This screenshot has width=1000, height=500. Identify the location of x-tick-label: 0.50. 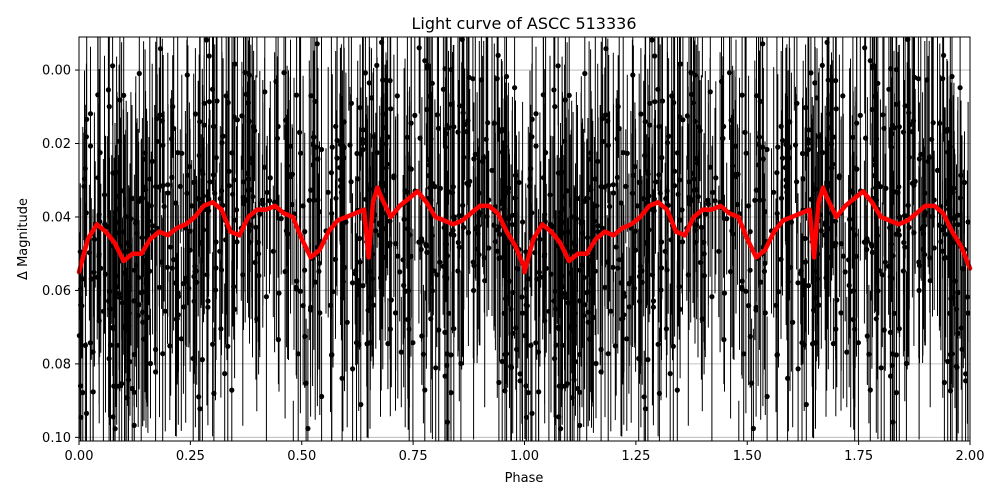
(301, 456).